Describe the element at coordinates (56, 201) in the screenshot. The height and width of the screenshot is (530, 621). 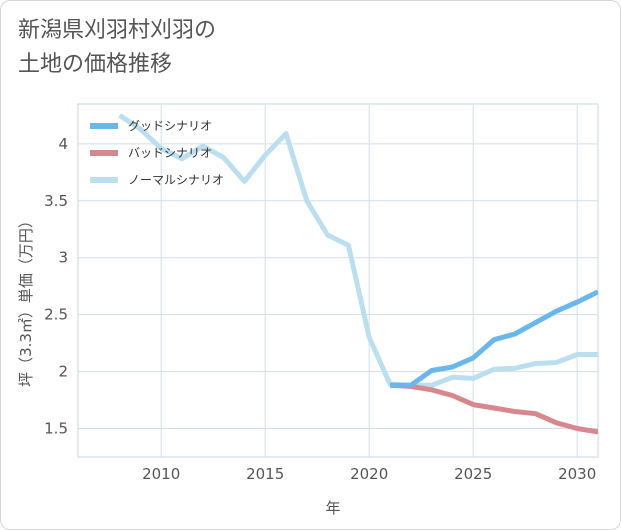
I see `y-tick-label: 3.5` at that location.